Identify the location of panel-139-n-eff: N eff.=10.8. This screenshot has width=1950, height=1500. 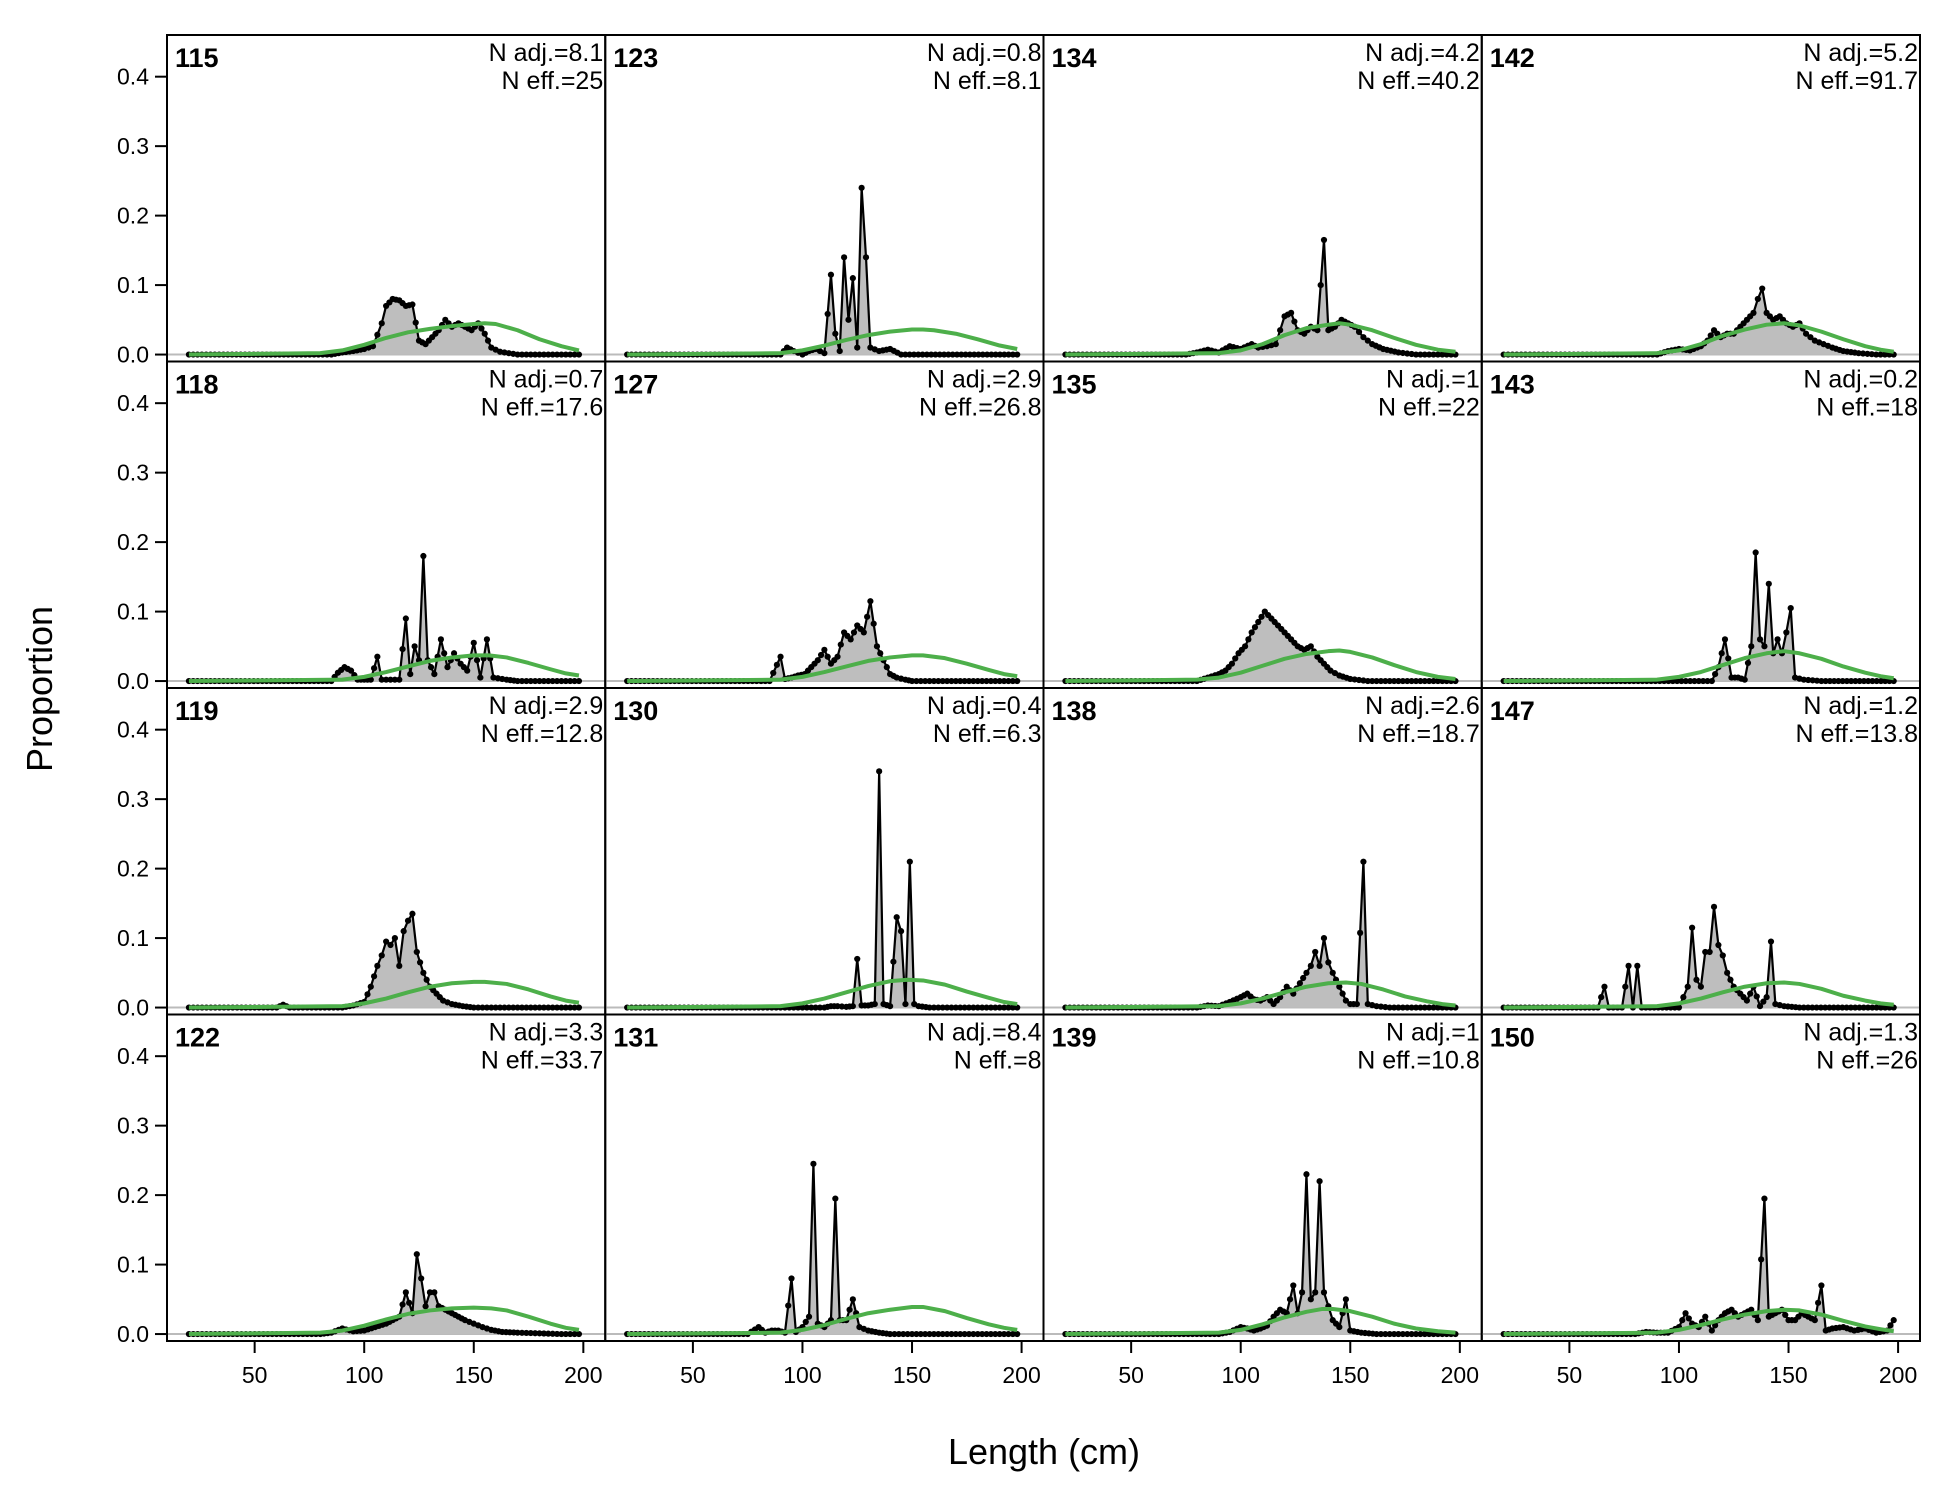
(1418, 1061).